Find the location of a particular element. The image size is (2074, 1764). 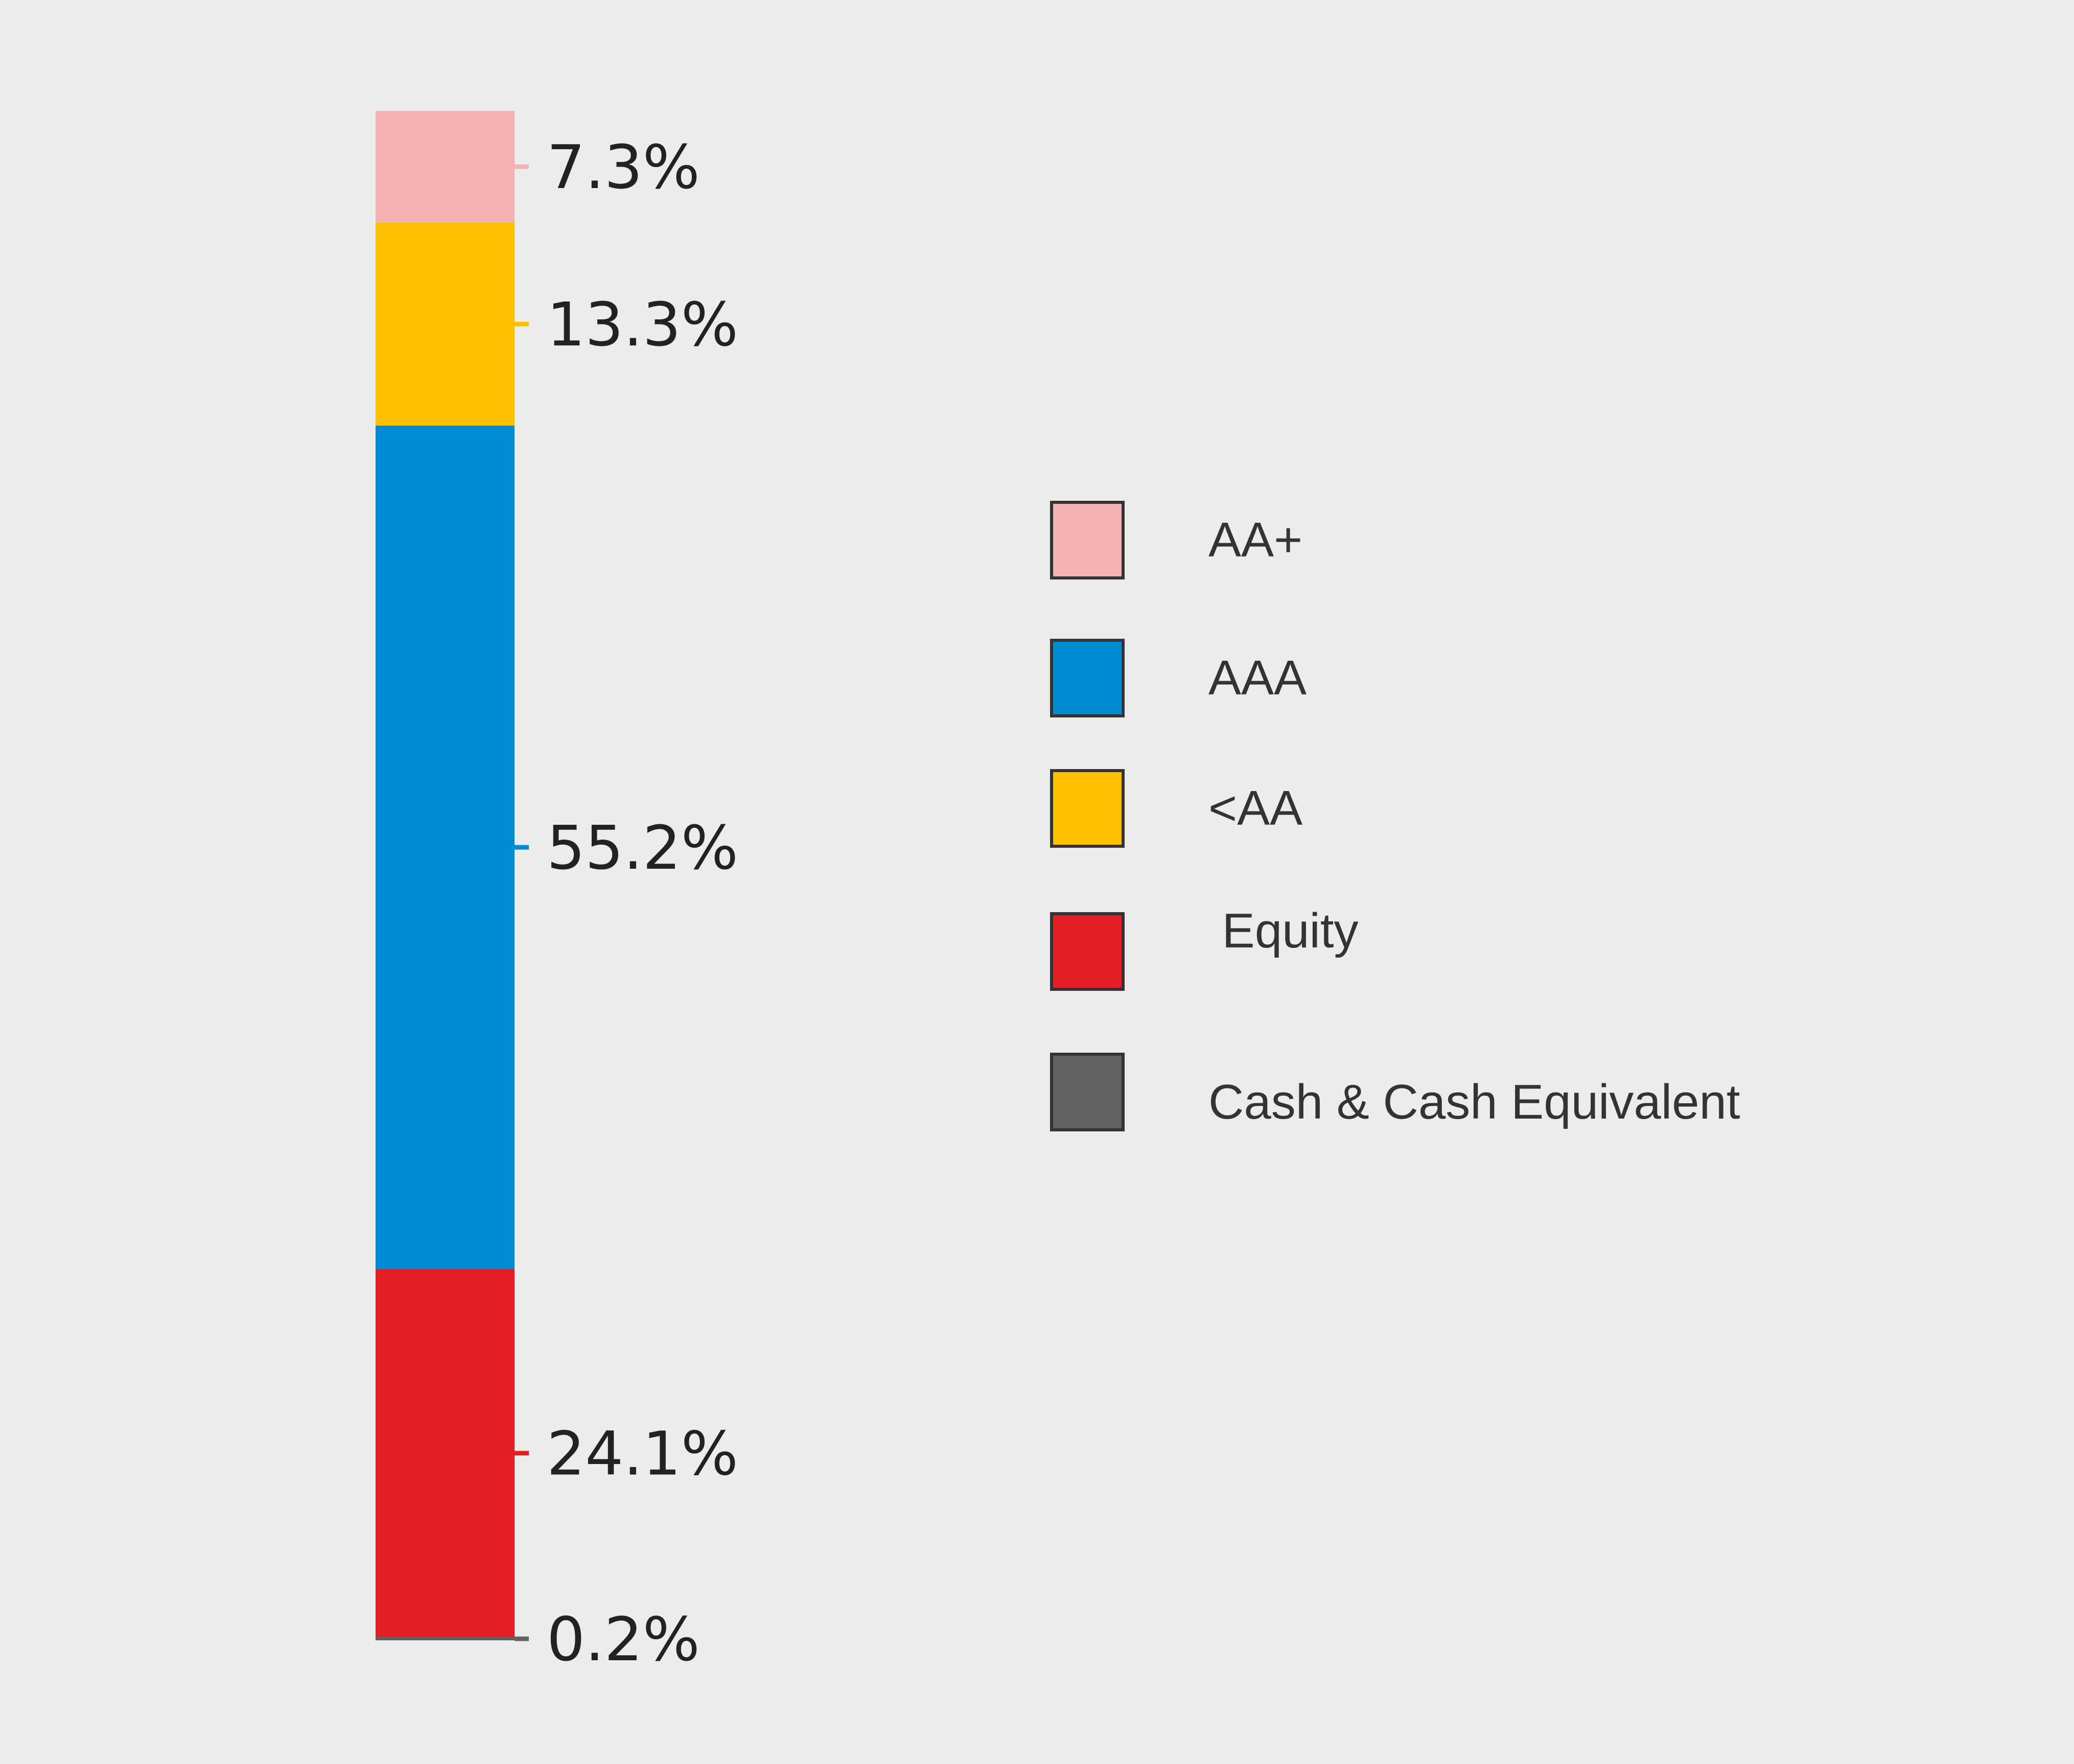

legend-item-aaa: AAA is located at coordinates (1535, 680).